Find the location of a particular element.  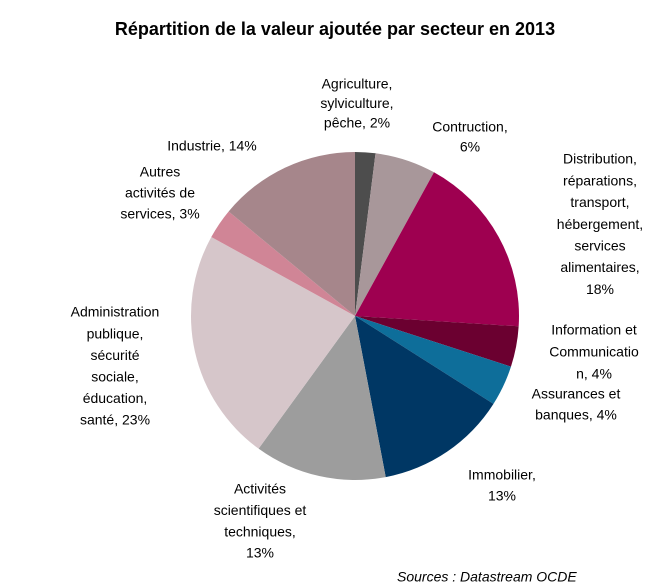

slice-label: hébergement, is located at coordinates (600, 224).